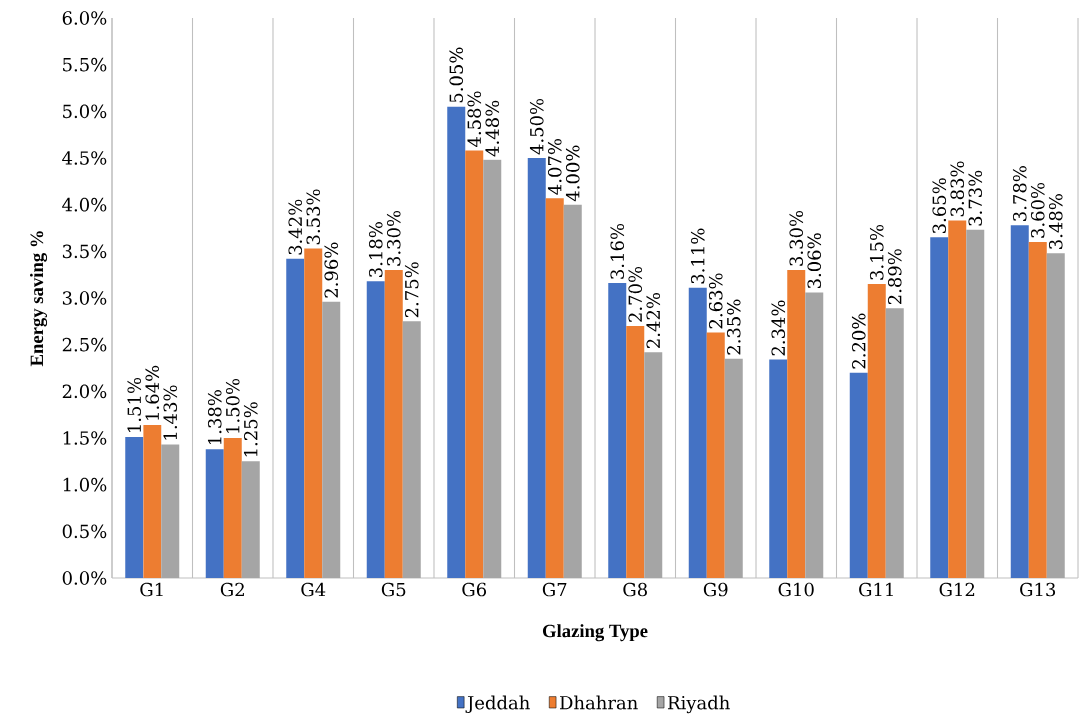 This screenshot has width=1082, height=722. What do you see at coordinates (876, 252) in the screenshot?
I see `data-label: 3.15%` at bounding box center [876, 252].